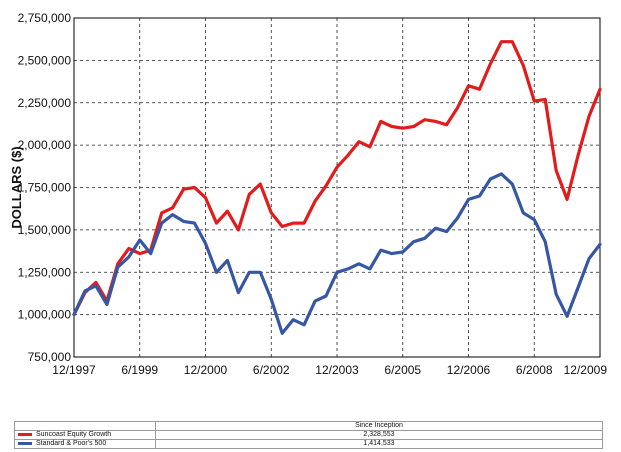  What do you see at coordinates (50, 357) in the screenshot?
I see `y-tick-label: 750,000` at bounding box center [50, 357].